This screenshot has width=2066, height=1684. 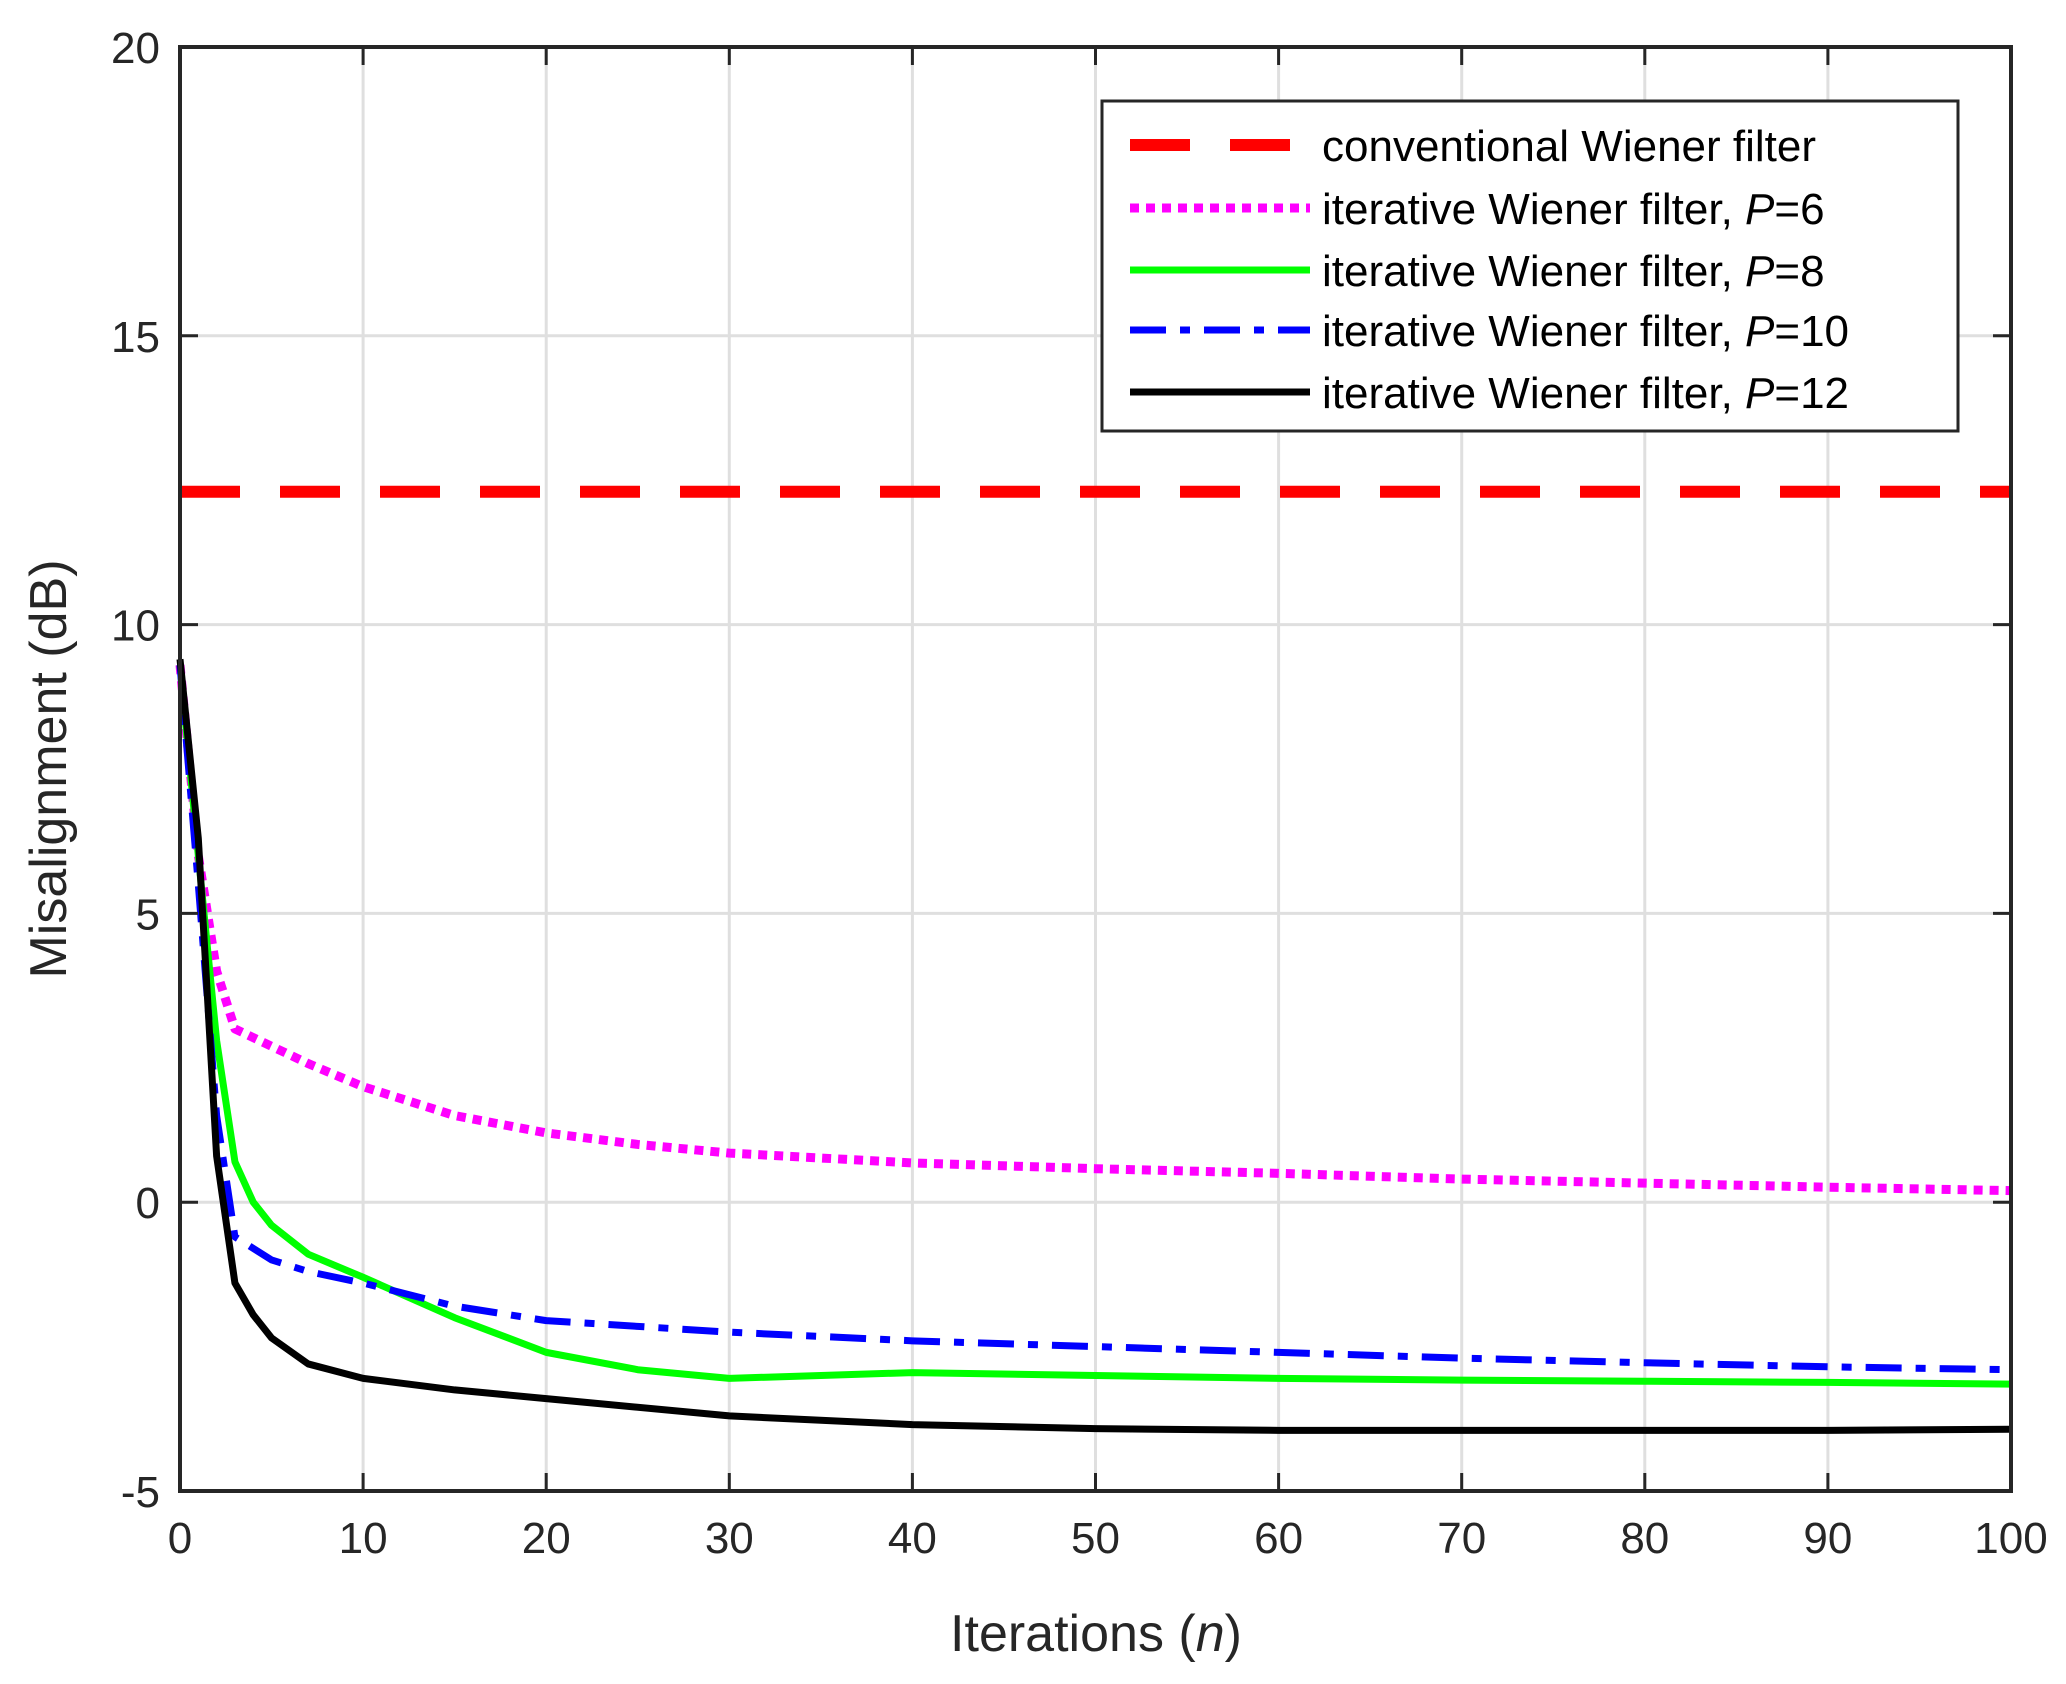 What do you see at coordinates (1585, 393) in the screenshot?
I see `legend-label-4: iterative Wiener filter, P=12` at bounding box center [1585, 393].